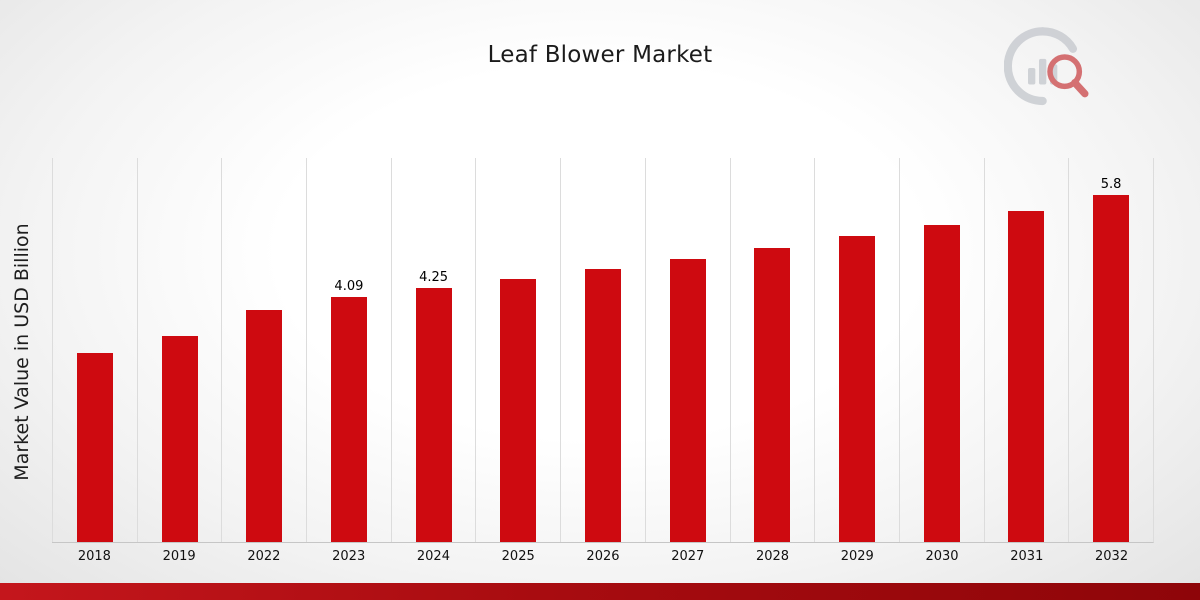  Describe the element at coordinates (434, 277) in the screenshot. I see `bar-value-label: 4.25` at that location.